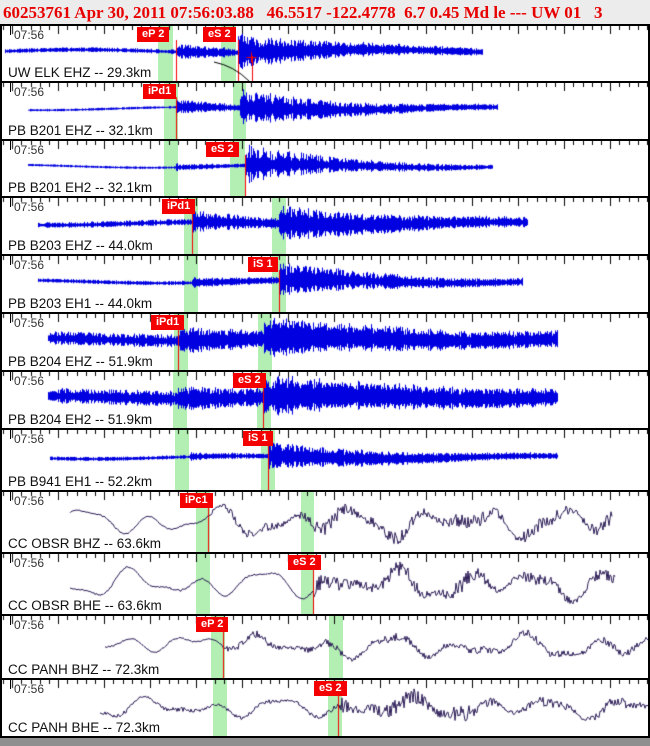  Describe the element at coordinates (80, 72) in the screenshot. I see `station-label: UW ELK EHZ -- 29.3km` at that location.